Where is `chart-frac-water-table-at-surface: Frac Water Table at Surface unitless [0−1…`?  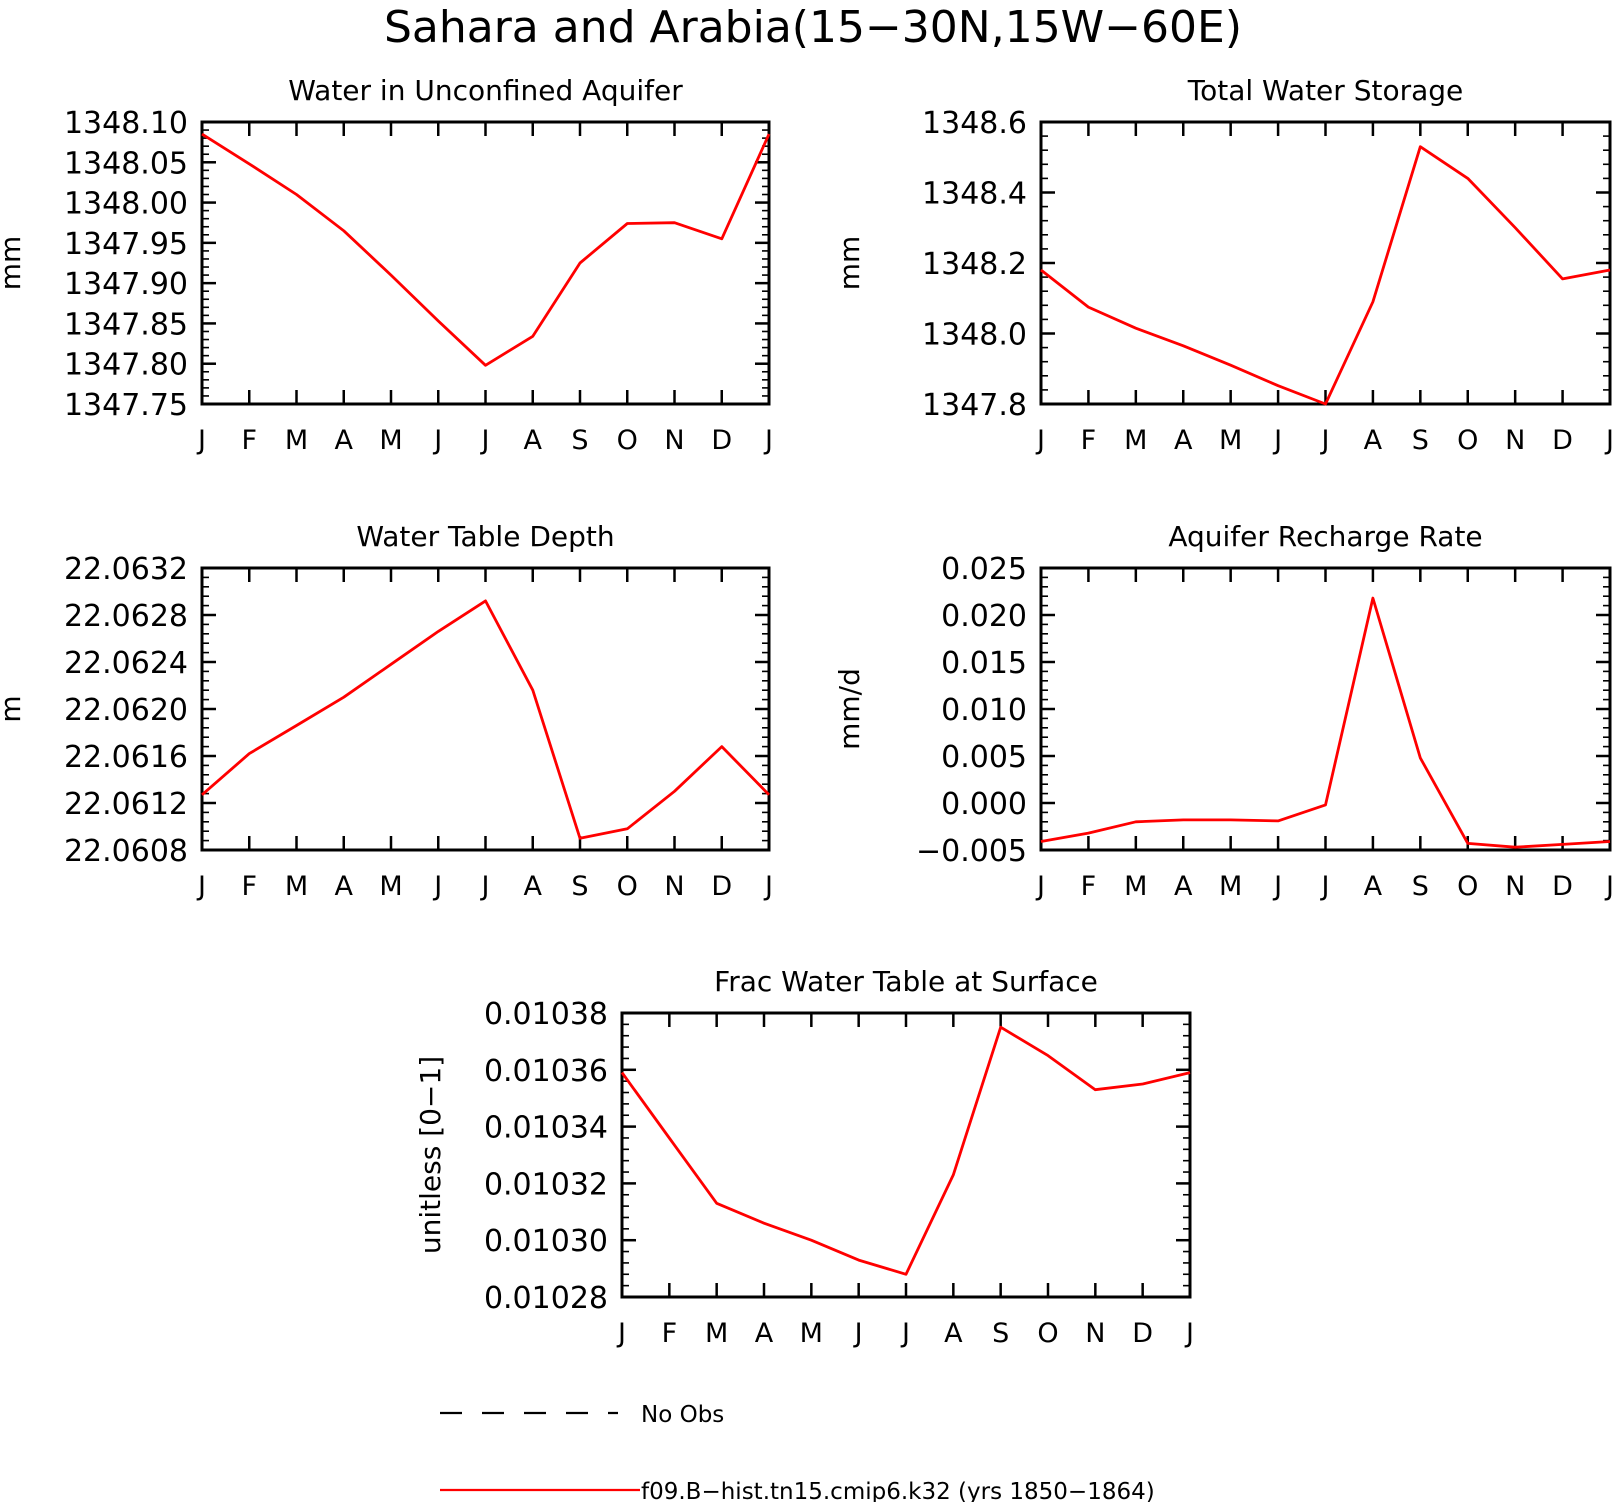
chart-frac-water-table-at-surface: Frac Water Table at Surface unitless [0−1… is located at coordinates (804, 1157).